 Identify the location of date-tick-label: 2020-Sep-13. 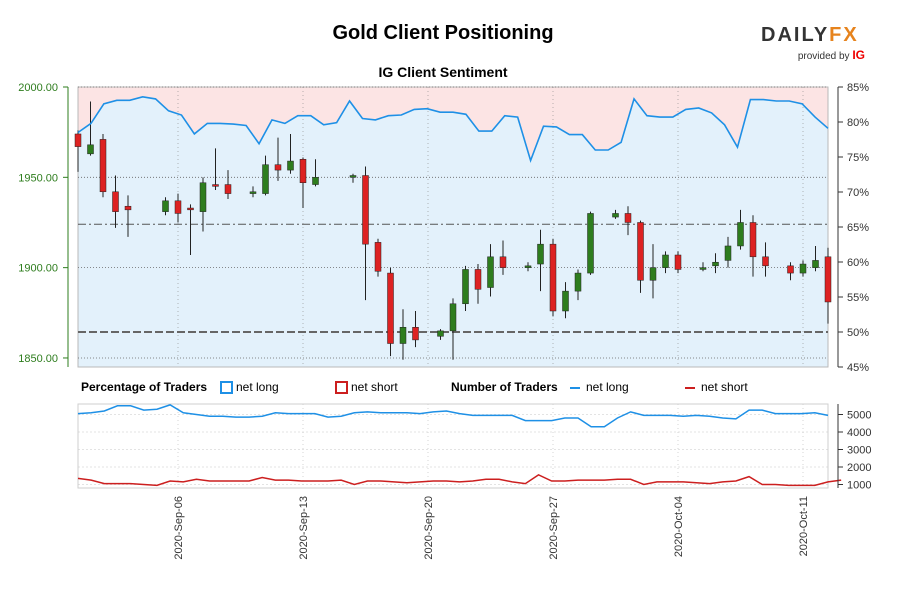
(304, 528).